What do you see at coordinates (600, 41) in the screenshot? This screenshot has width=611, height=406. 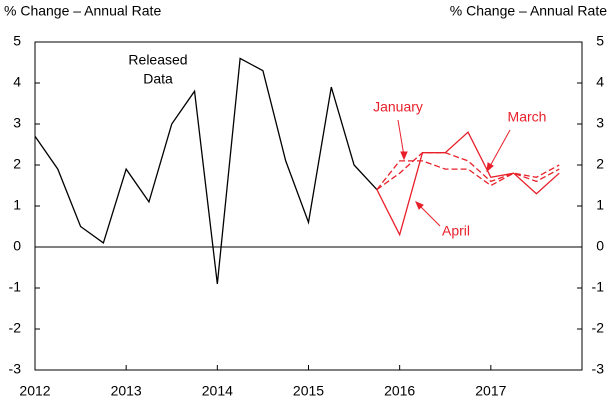 I see `y2-tick-label: 5` at bounding box center [600, 41].